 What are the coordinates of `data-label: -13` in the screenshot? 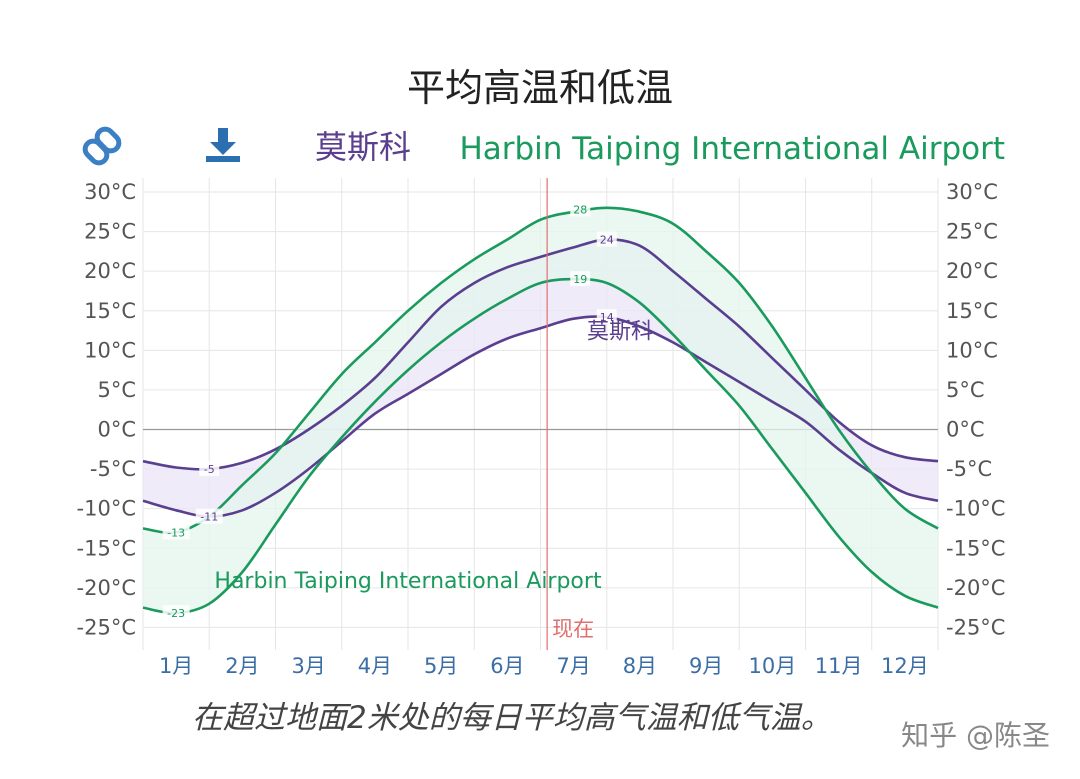 It's located at (176, 532).